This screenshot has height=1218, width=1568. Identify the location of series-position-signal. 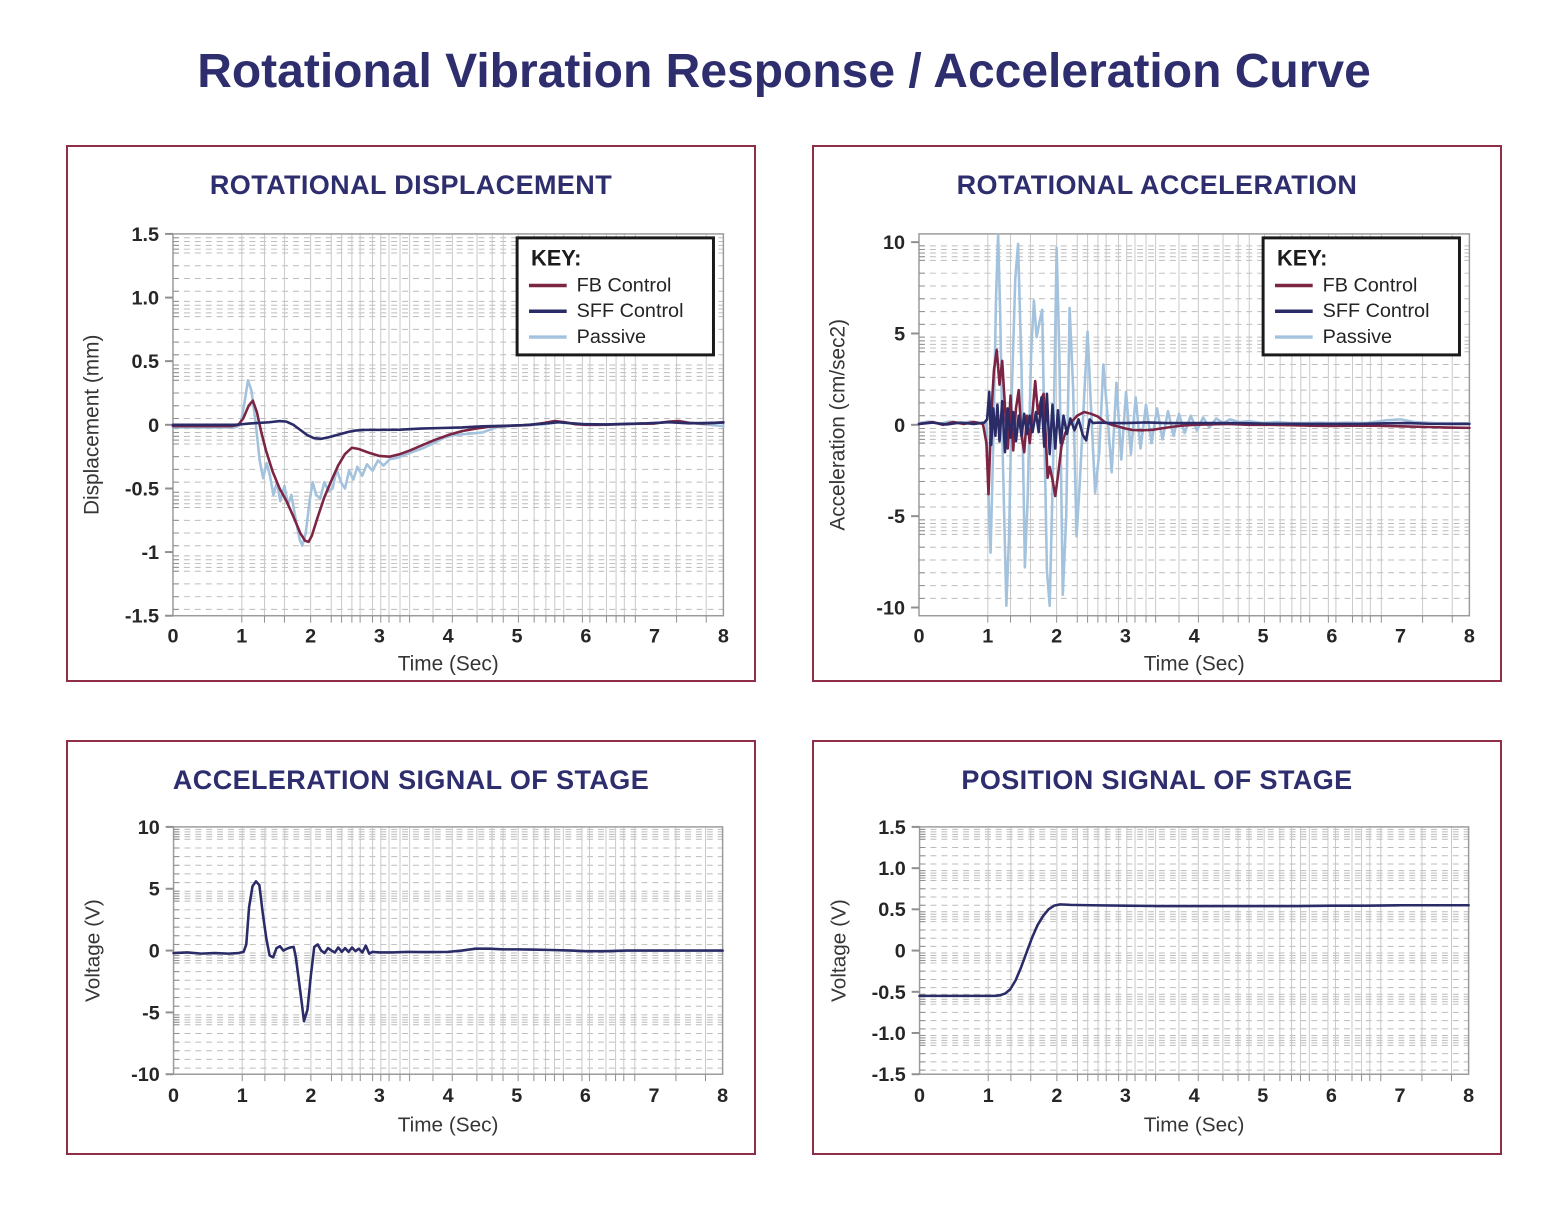
(1194, 949).